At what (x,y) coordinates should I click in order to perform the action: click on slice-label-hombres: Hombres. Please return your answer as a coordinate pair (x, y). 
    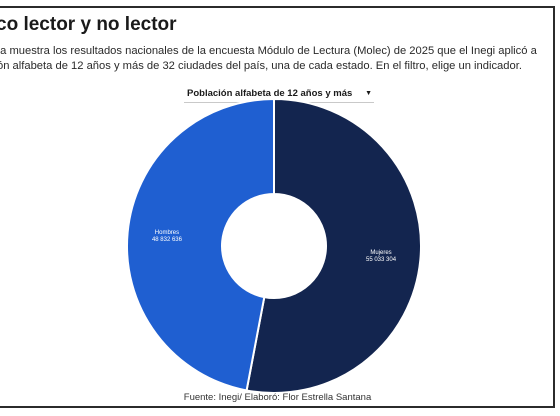
    Looking at the image, I should click on (167, 233).